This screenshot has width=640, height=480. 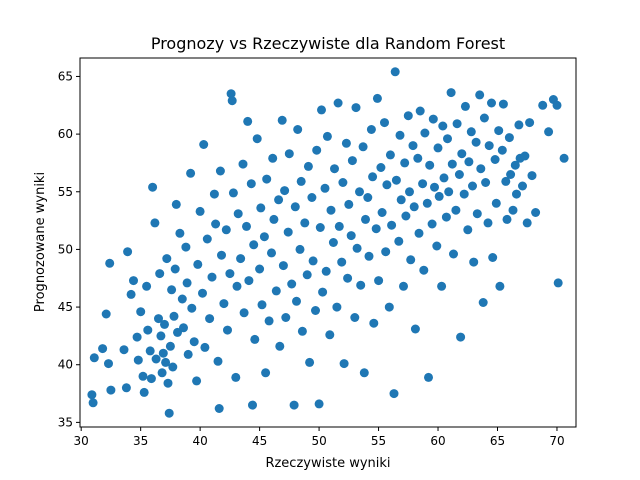 What do you see at coordinates (65, 249) in the screenshot?
I see `y-tick-label: 50` at bounding box center [65, 249].